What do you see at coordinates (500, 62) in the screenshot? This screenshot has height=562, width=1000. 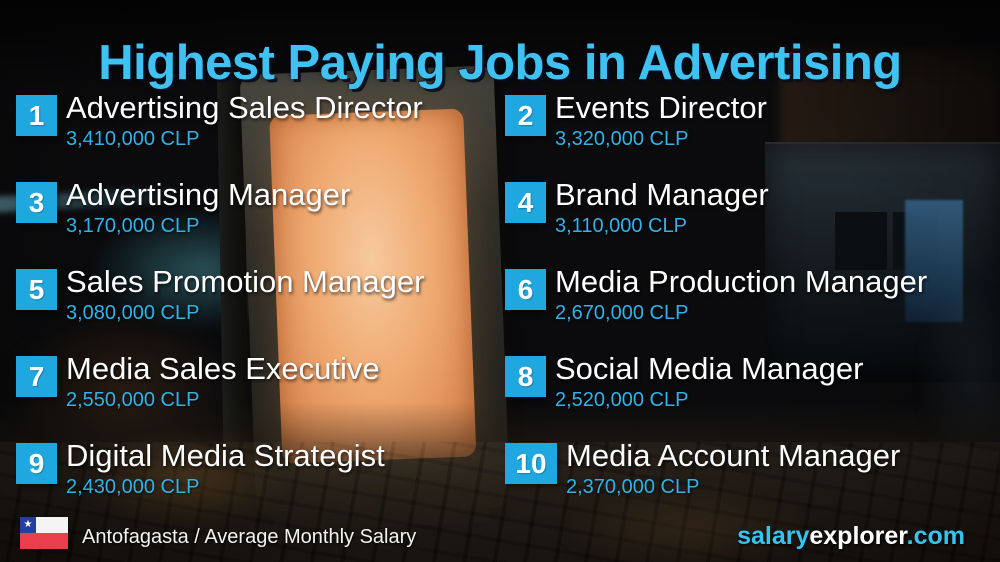 I see `page-title: Highest Paying Jobs in Advertising` at bounding box center [500, 62].